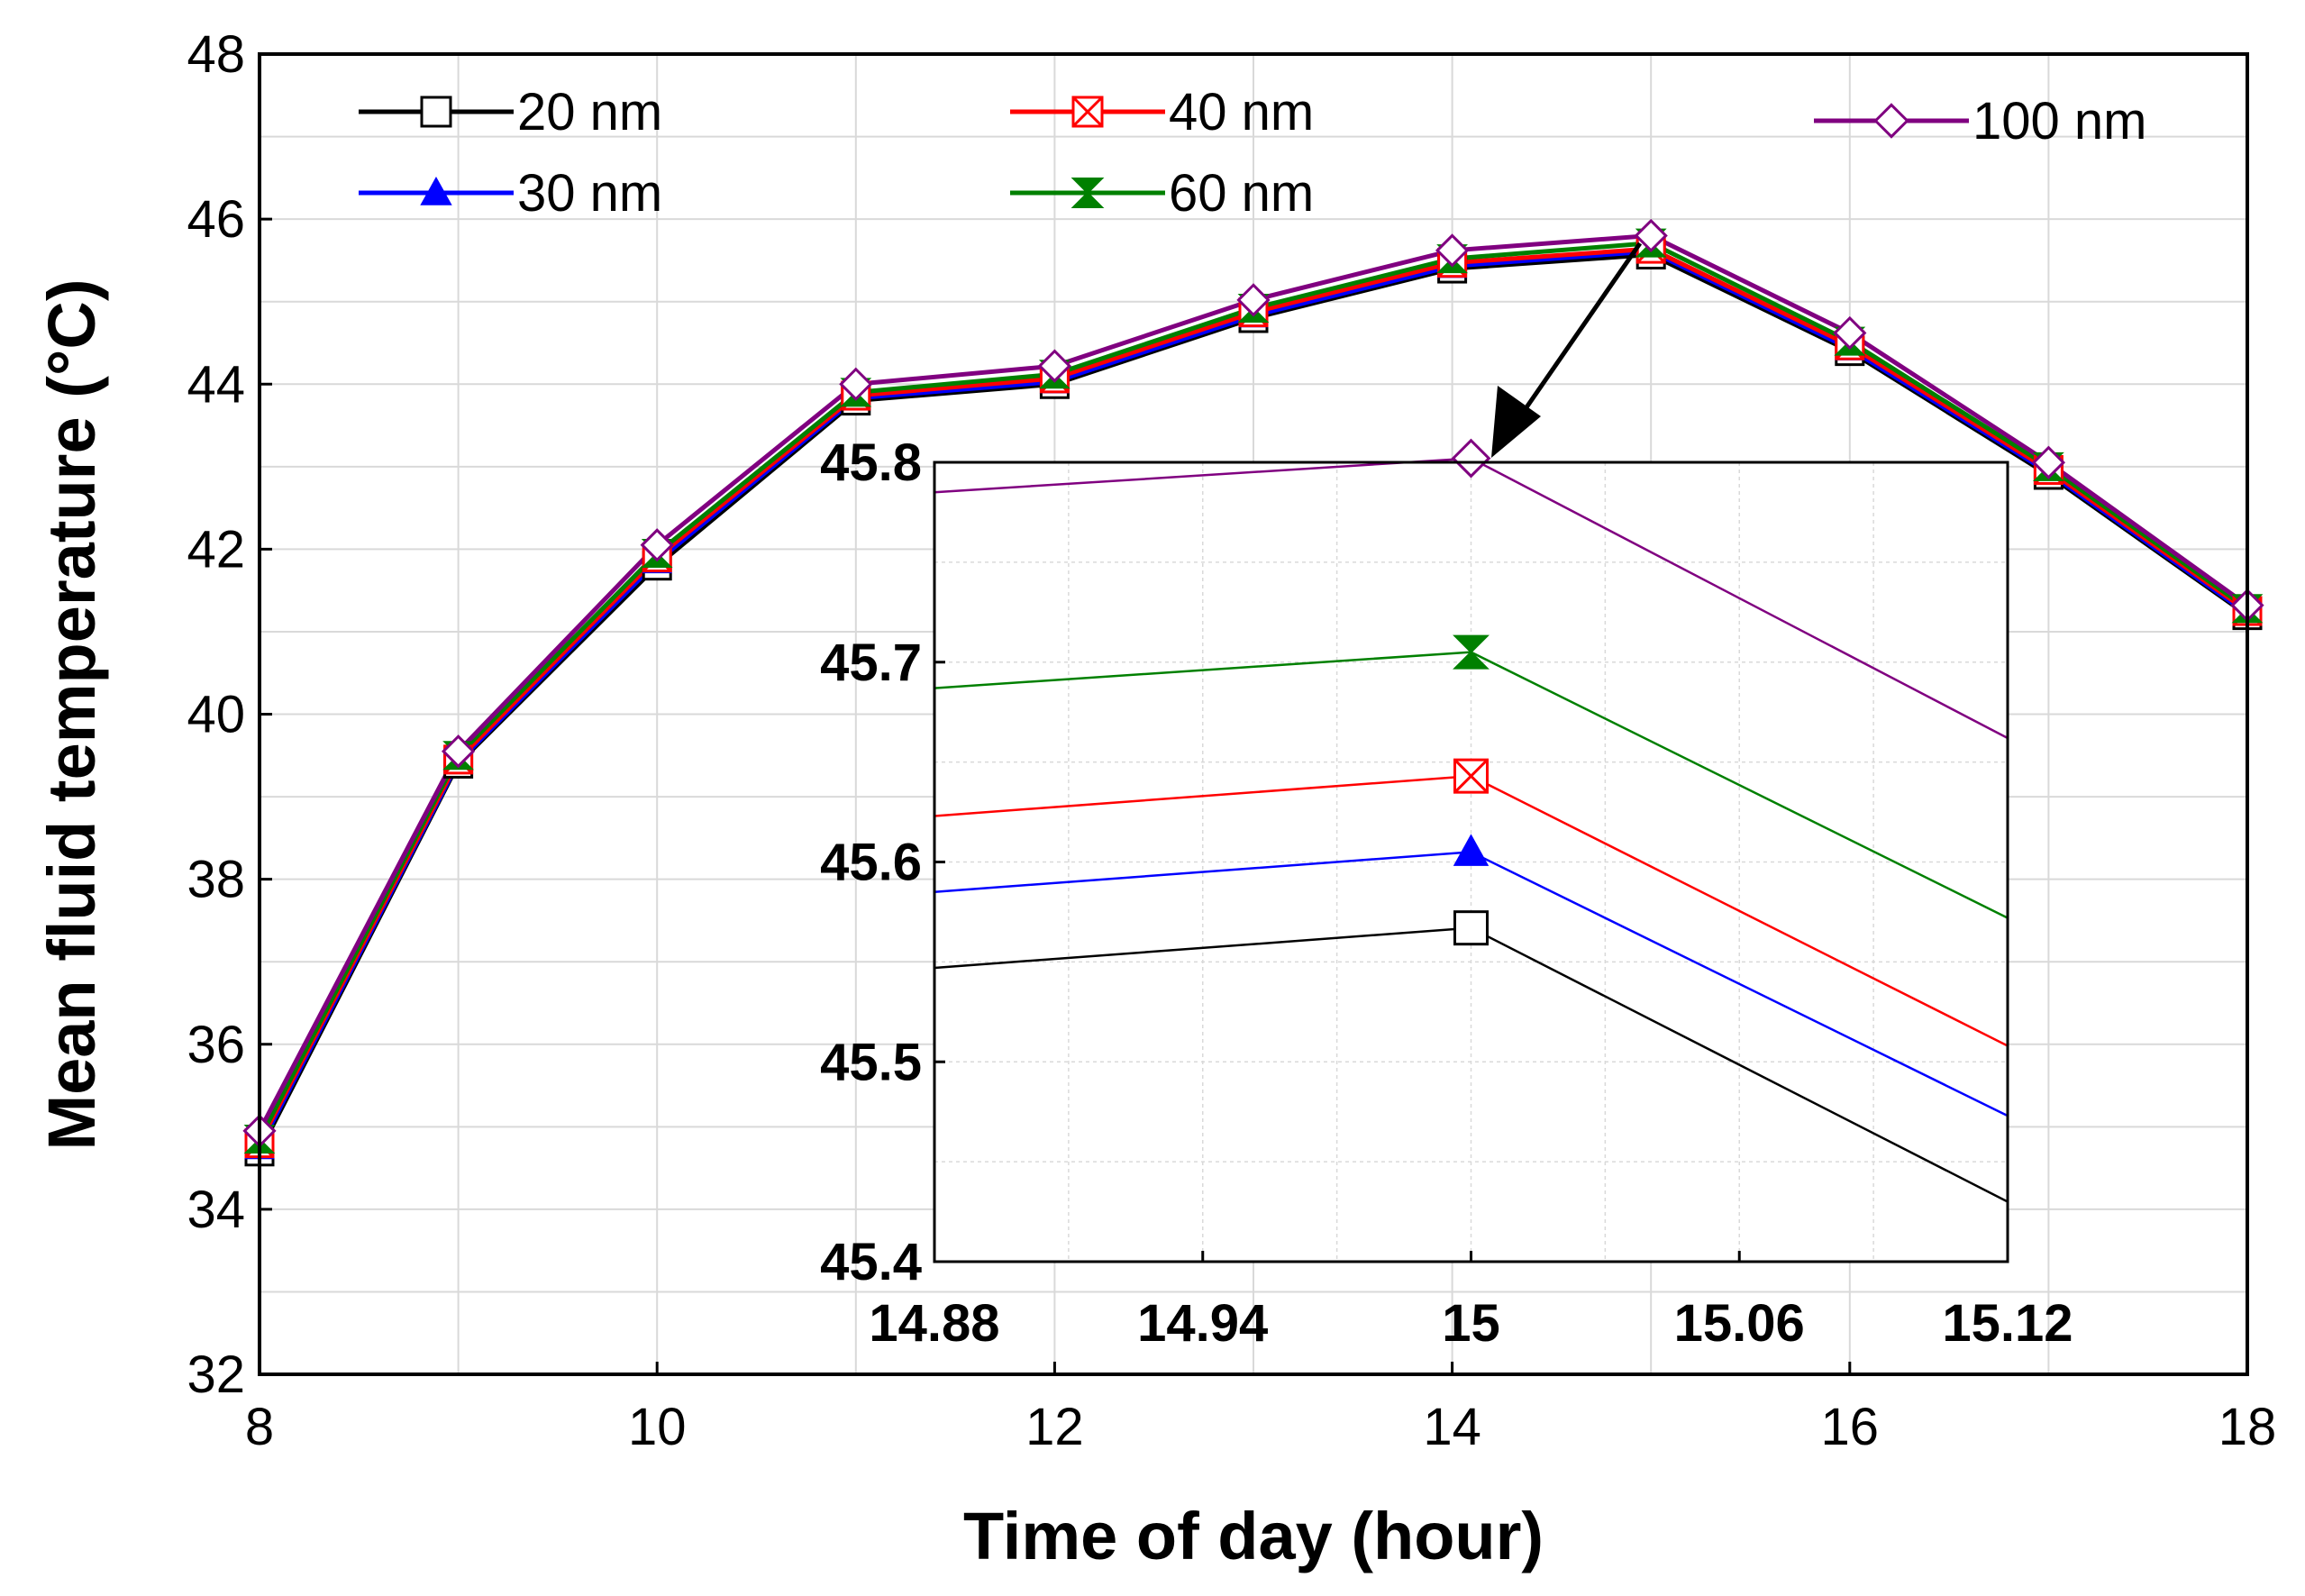 Image resolution: width=2305 pixels, height=1596 pixels. What do you see at coordinates (216, 1374) in the screenshot?
I see `y-tick-label: 32` at bounding box center [216, 1374].